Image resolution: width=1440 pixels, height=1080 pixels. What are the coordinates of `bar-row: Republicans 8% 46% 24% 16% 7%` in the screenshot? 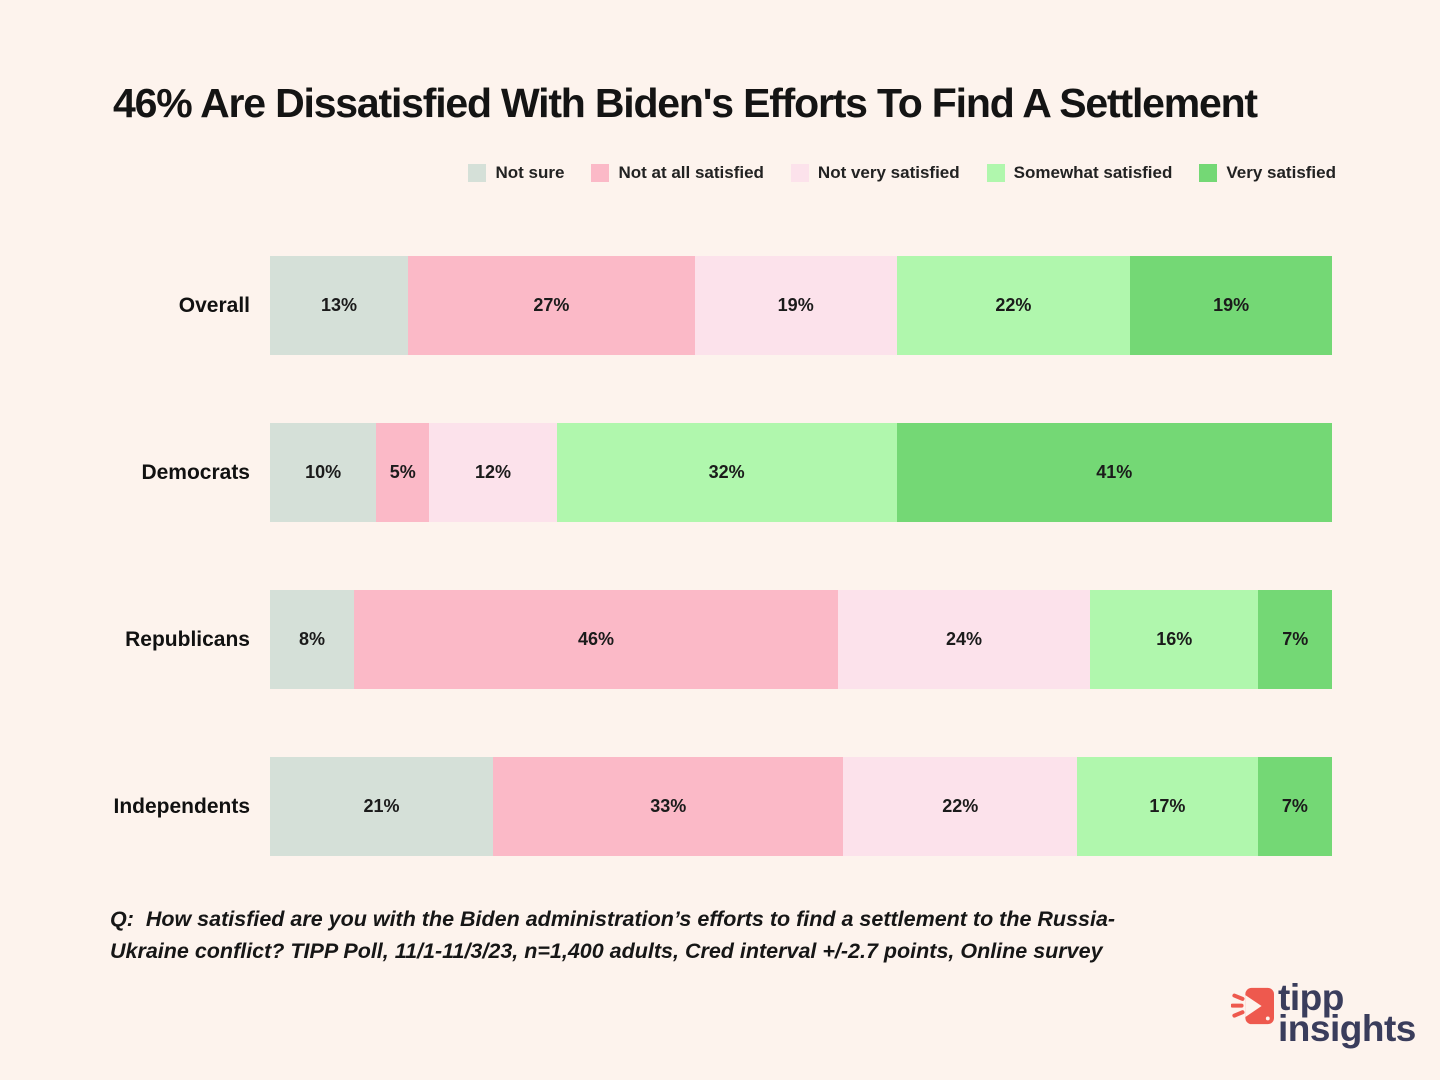 It's located at (720, 639).